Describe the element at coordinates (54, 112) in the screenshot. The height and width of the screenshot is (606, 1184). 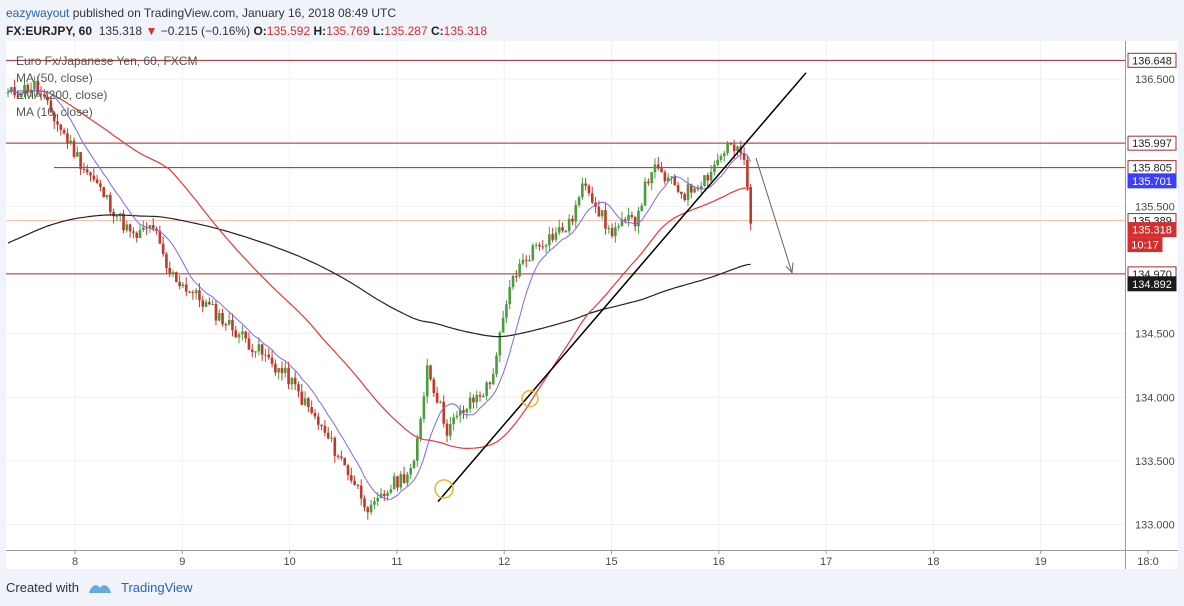
I see `legend-ma10: MA (10, close)` at that location.